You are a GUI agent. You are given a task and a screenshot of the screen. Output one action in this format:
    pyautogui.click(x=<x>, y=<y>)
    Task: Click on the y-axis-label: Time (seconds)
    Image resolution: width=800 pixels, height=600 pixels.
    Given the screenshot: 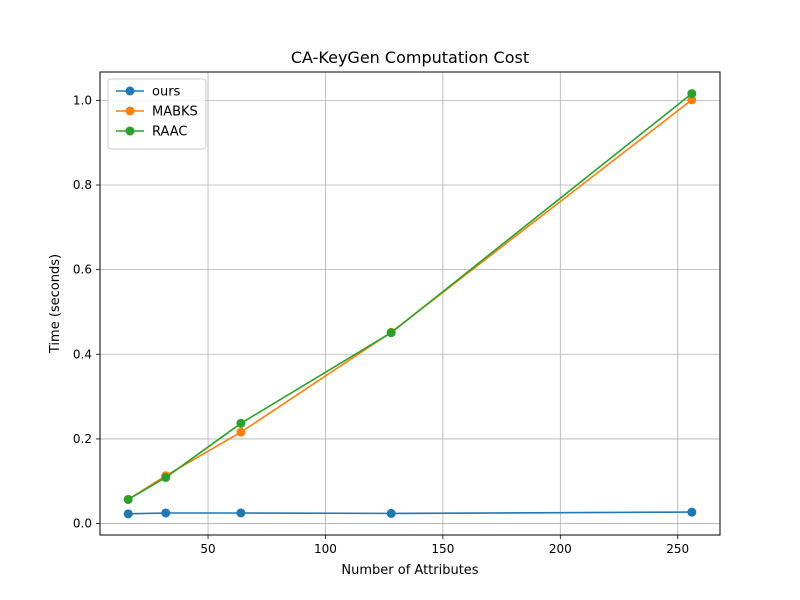 What is the action you would take?
    pyautogui.click(x=55, y=304)
    